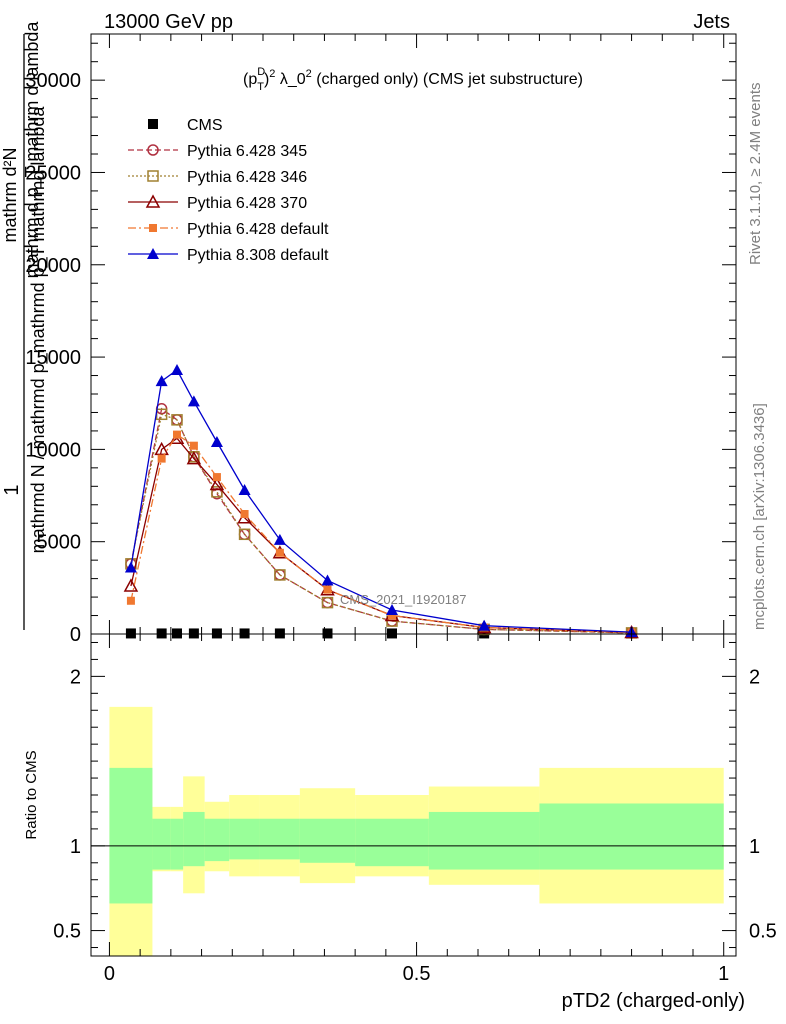 Image resolution: width=786 pixels, height=1024 pixels. Describe the element at coordinates (12, 489) in the screenshot. I see `y-label-numerator: 1` at that location.